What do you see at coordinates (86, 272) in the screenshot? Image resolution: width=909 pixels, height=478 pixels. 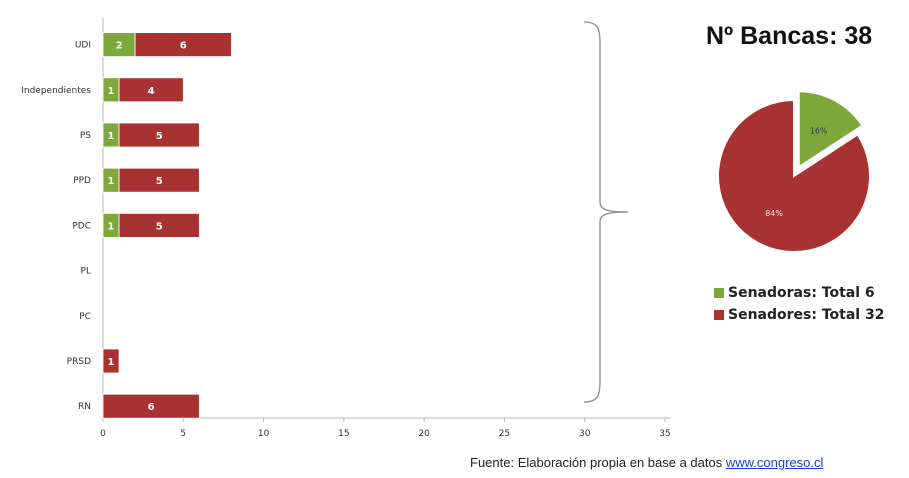 I see `y-tick-label: PL` at bounding box center [86, 272].